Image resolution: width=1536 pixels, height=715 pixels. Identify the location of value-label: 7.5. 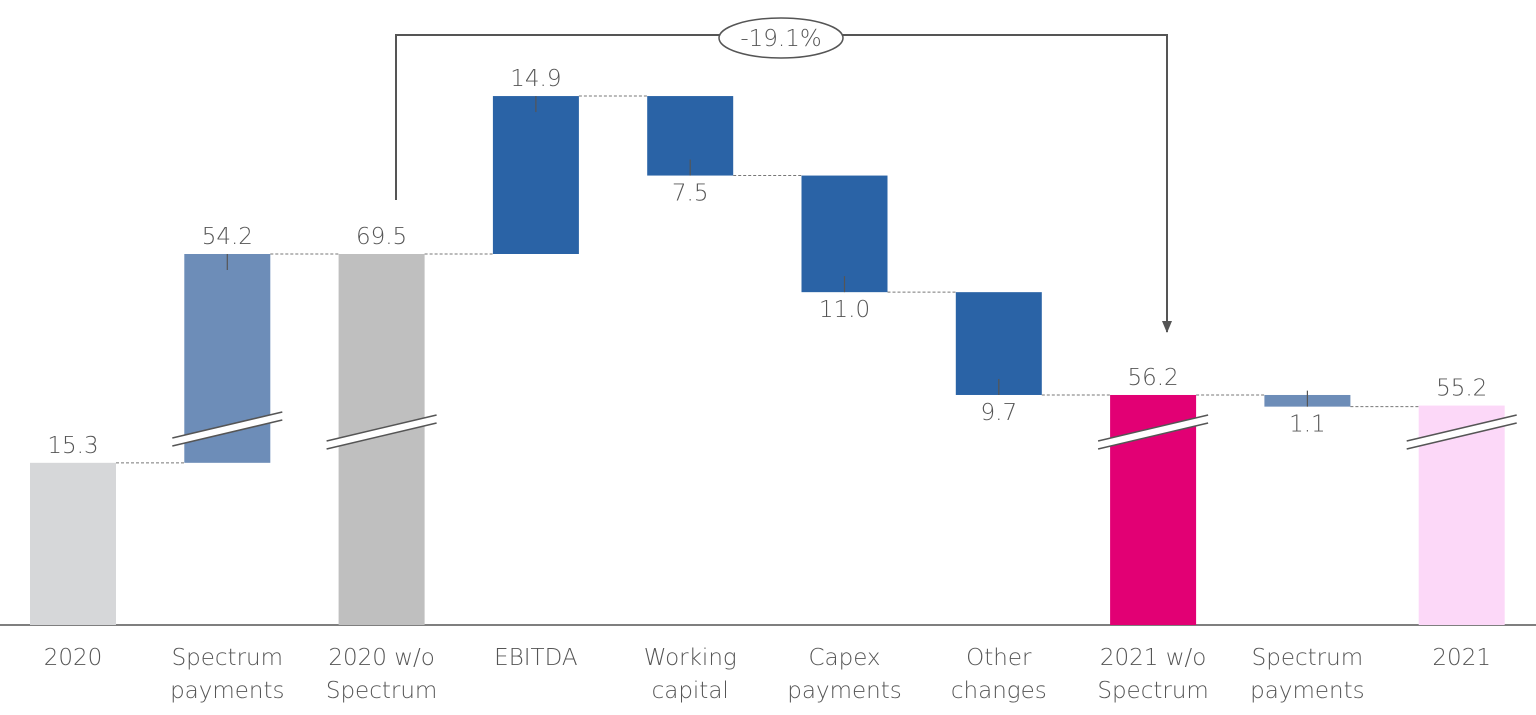
(690, 194).